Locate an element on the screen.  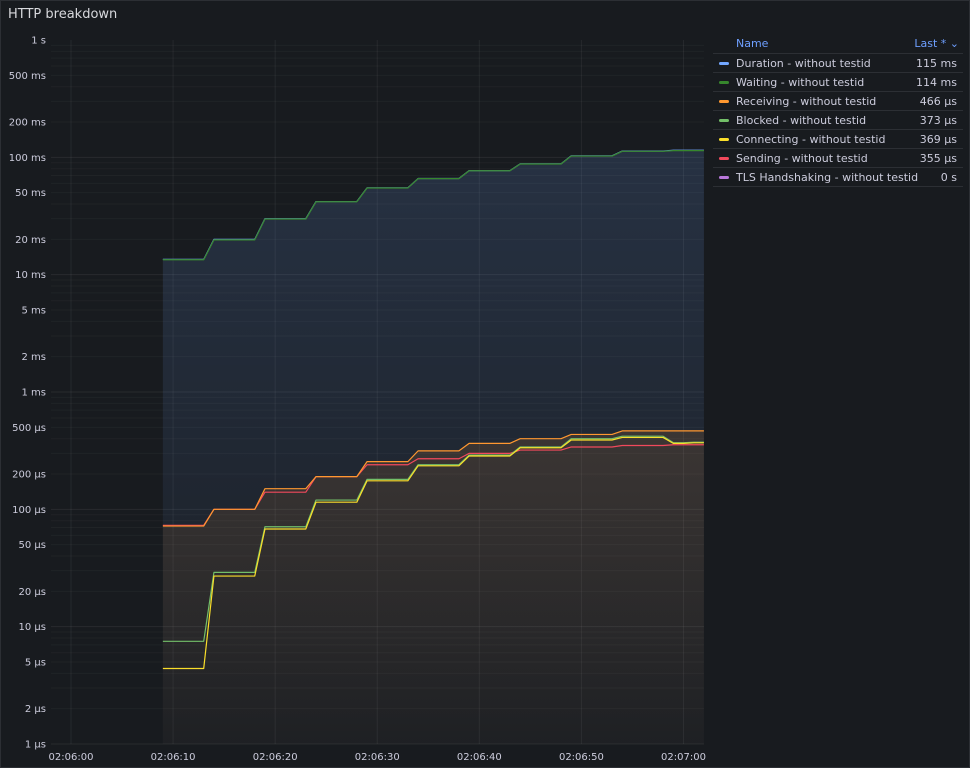
x-tick-label: 02:06:30 is located at coordinates (377, 757).